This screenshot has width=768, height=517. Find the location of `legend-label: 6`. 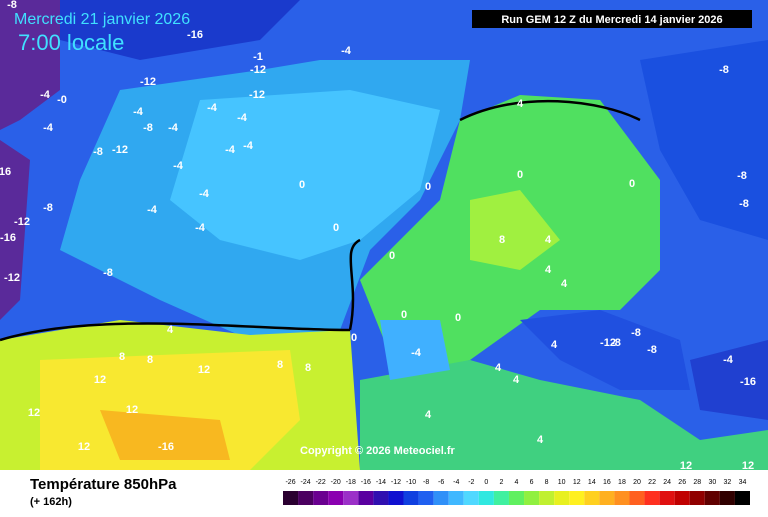

legend-label: 6 is located at coordinates (532, 482).